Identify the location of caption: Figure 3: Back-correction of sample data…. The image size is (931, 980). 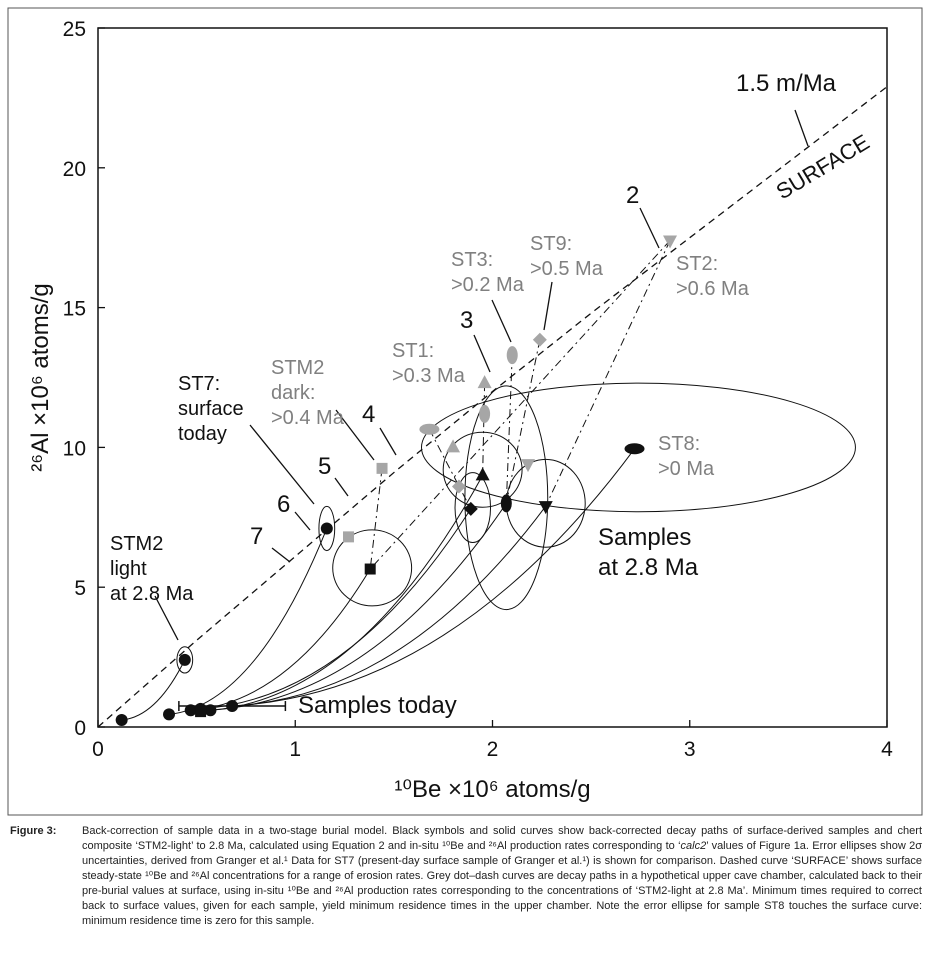
(466, 876).